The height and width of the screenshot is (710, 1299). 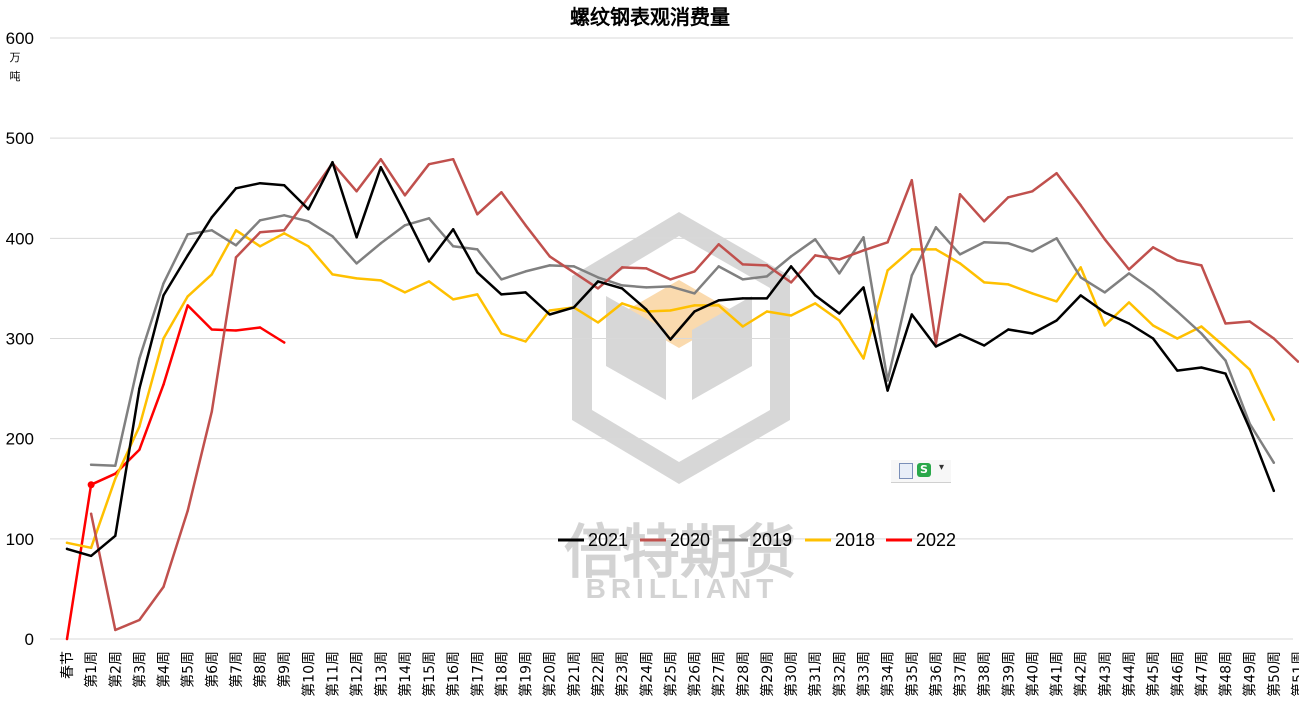 What do you see at coordinates (20, 238) in the screenshot?
I see `y-tick-label: 400` at bounding box center [20, 238].